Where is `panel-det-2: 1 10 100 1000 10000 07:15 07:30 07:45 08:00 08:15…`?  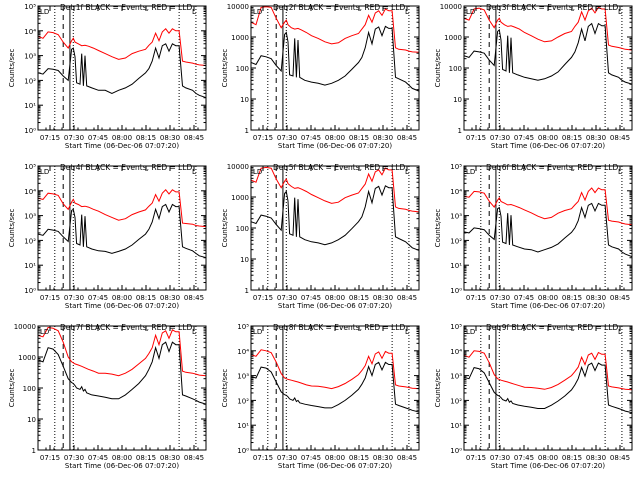 panel-det-2: 1 10 100 1000 10000 07:15 07:30 07:45 08:00 08:15… is located at coordinates (320, 76).